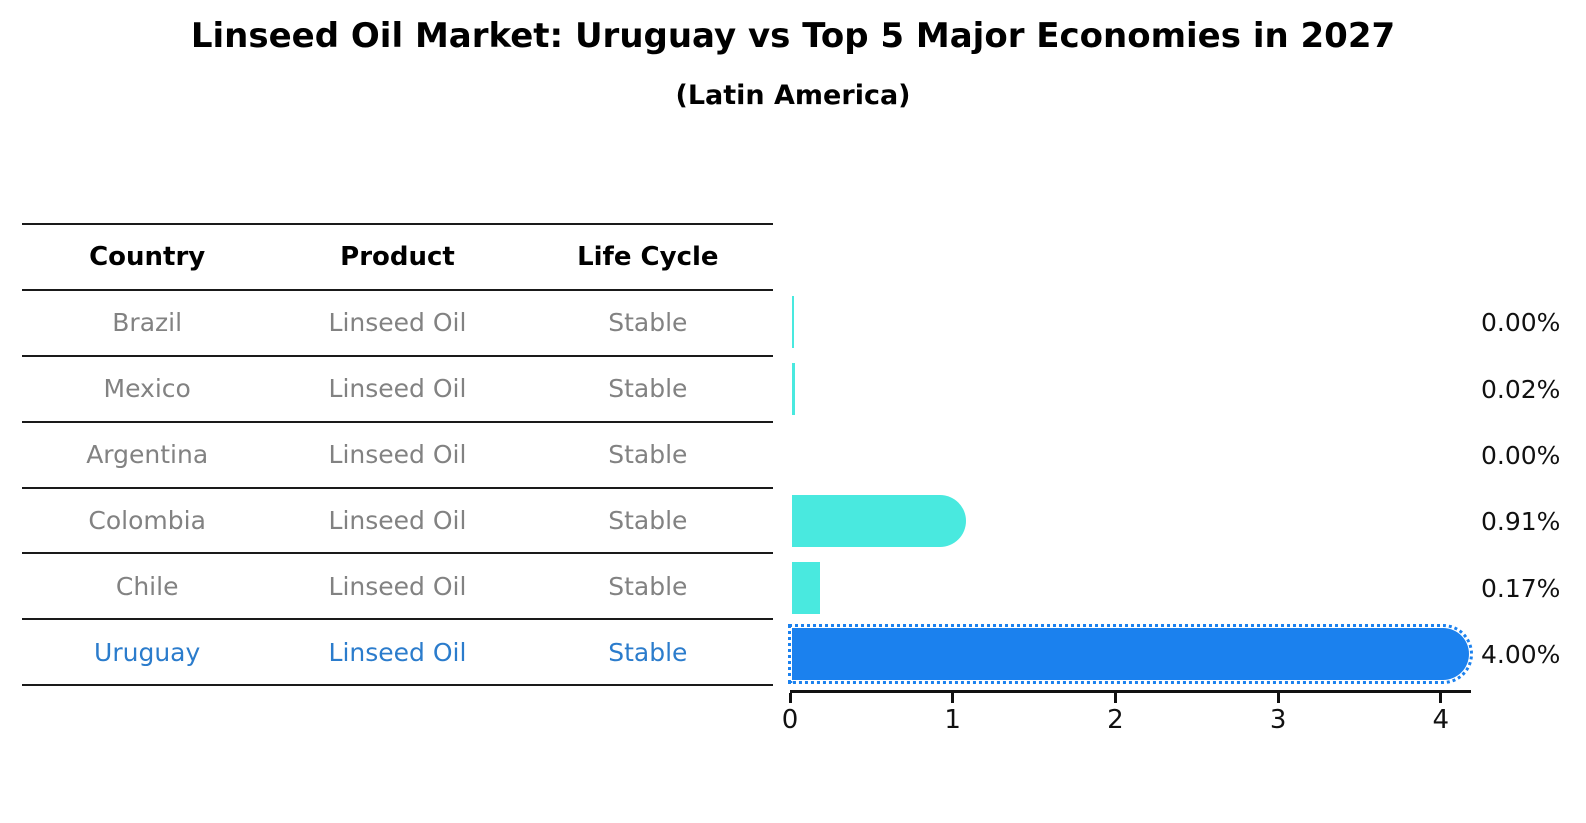 The width and height of the screenshot is (1586, 823). Describe the element at coordinates (1521, 323) in the screenshot. I see `value-label-brazil: 0.00%` at that location.